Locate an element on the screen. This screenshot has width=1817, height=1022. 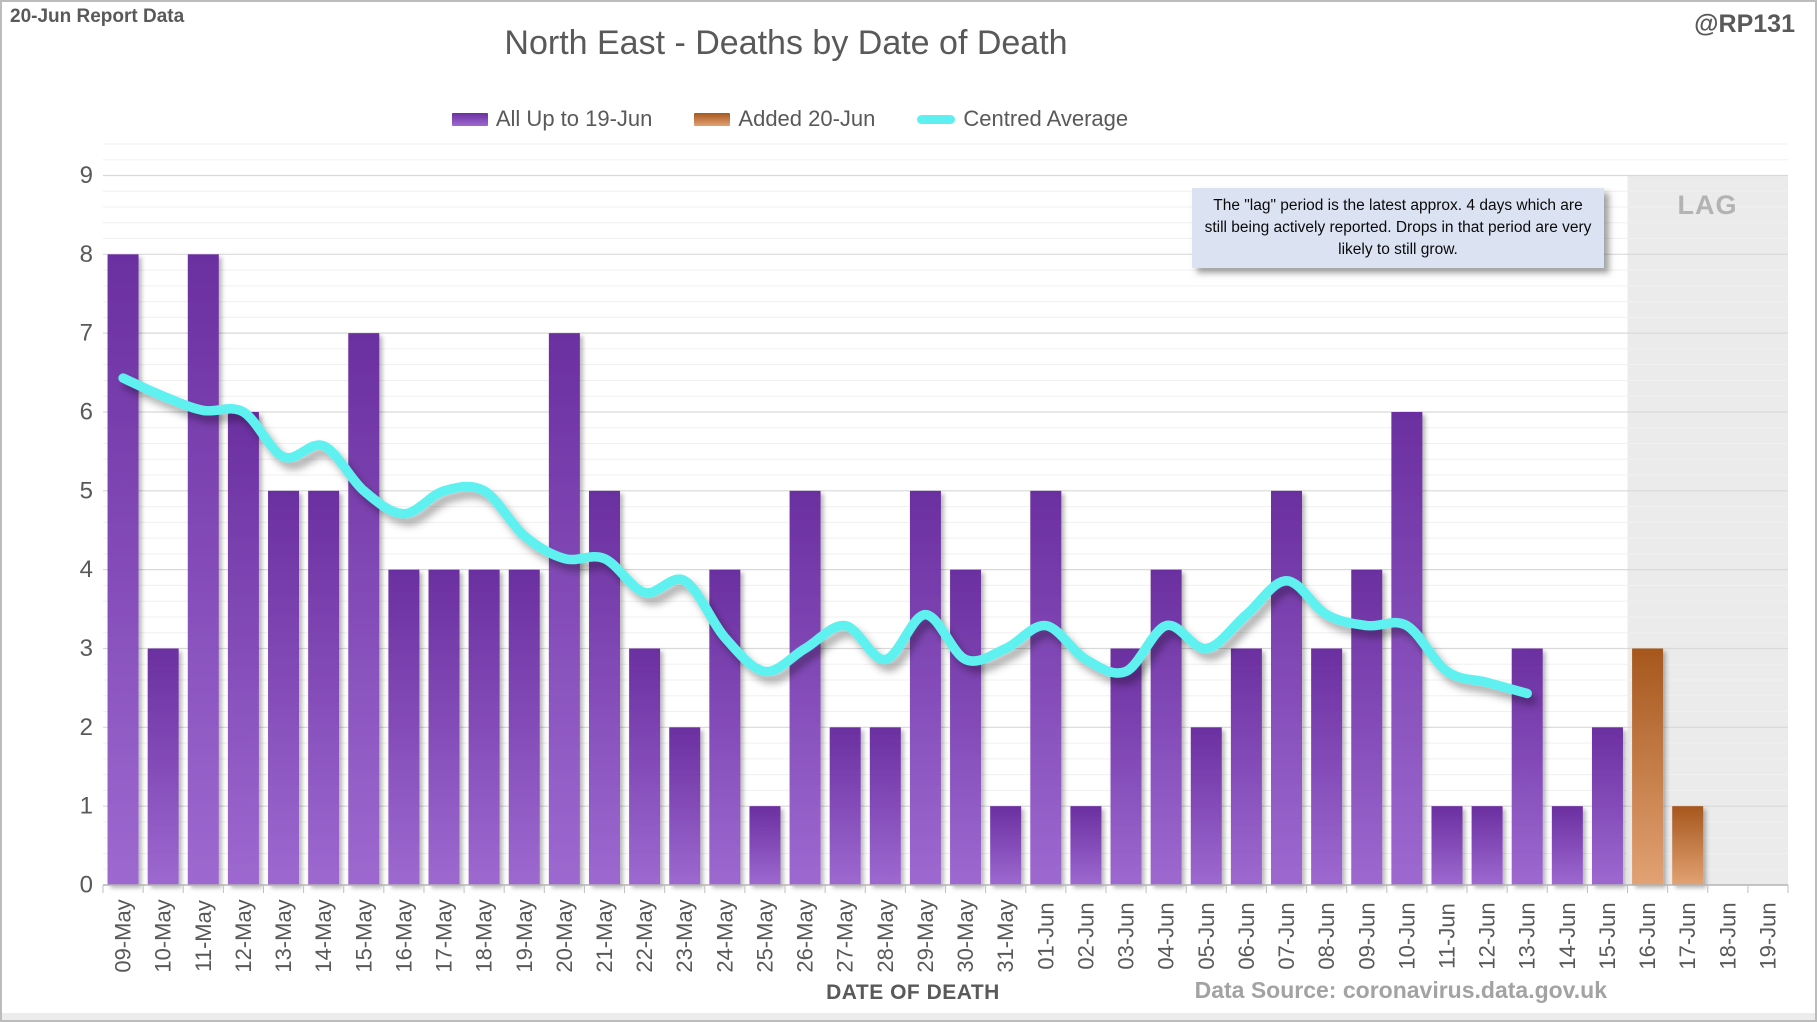
svg-text: 15-May is located at coordinates (363, 935).